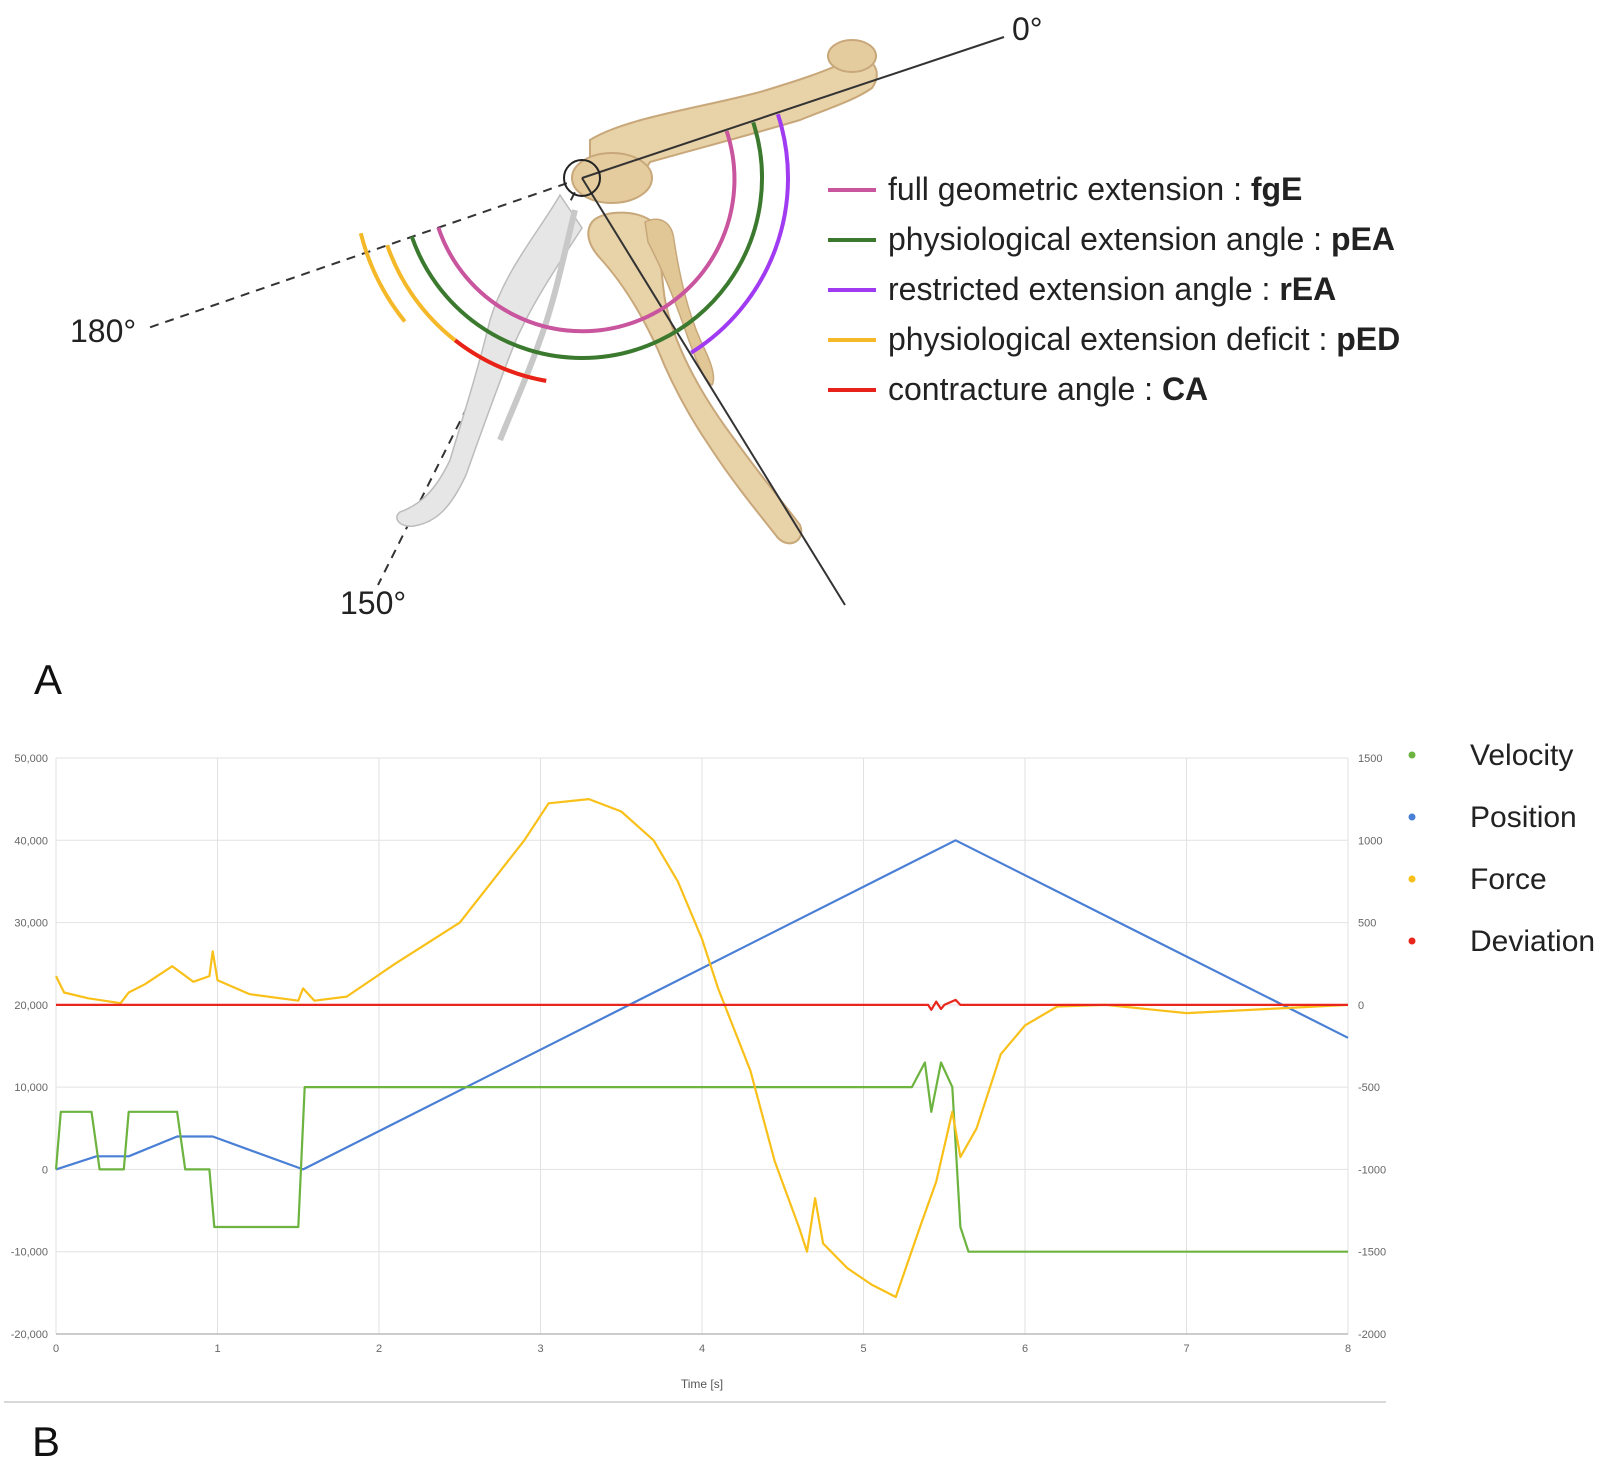 Image resolution: width=1620 pixels, height=1481 pixels. I want to click on panel-label-a: A, so click(48, 679).